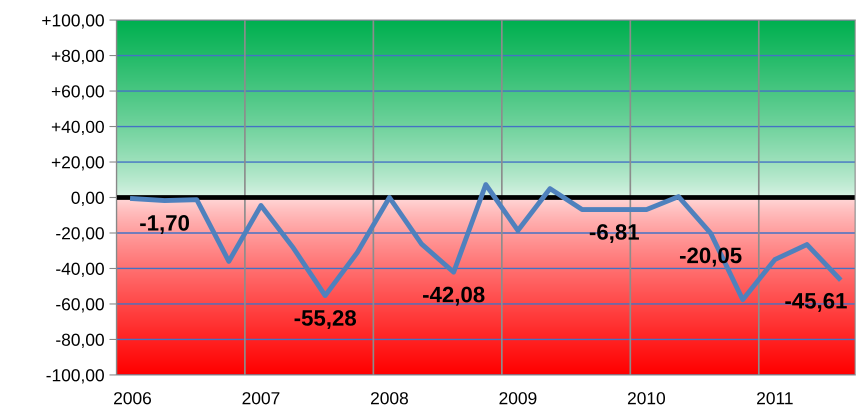  What do you see at coordinates (75, 376) in the screenshot?
I see `y-tick-label: -100,00` at bounding box center [75, 376].